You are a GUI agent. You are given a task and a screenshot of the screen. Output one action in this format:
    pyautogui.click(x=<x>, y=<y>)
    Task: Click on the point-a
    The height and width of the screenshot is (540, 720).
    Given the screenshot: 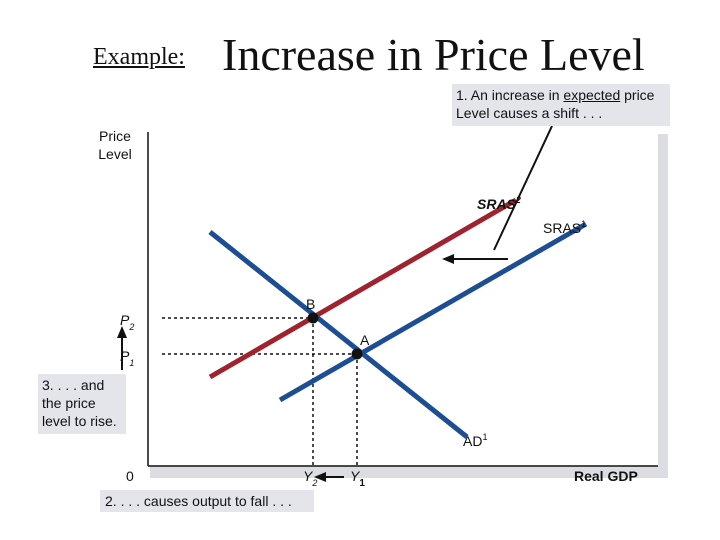 What is the action you would take?
    pyautogui.click(x=357, y=354)
    